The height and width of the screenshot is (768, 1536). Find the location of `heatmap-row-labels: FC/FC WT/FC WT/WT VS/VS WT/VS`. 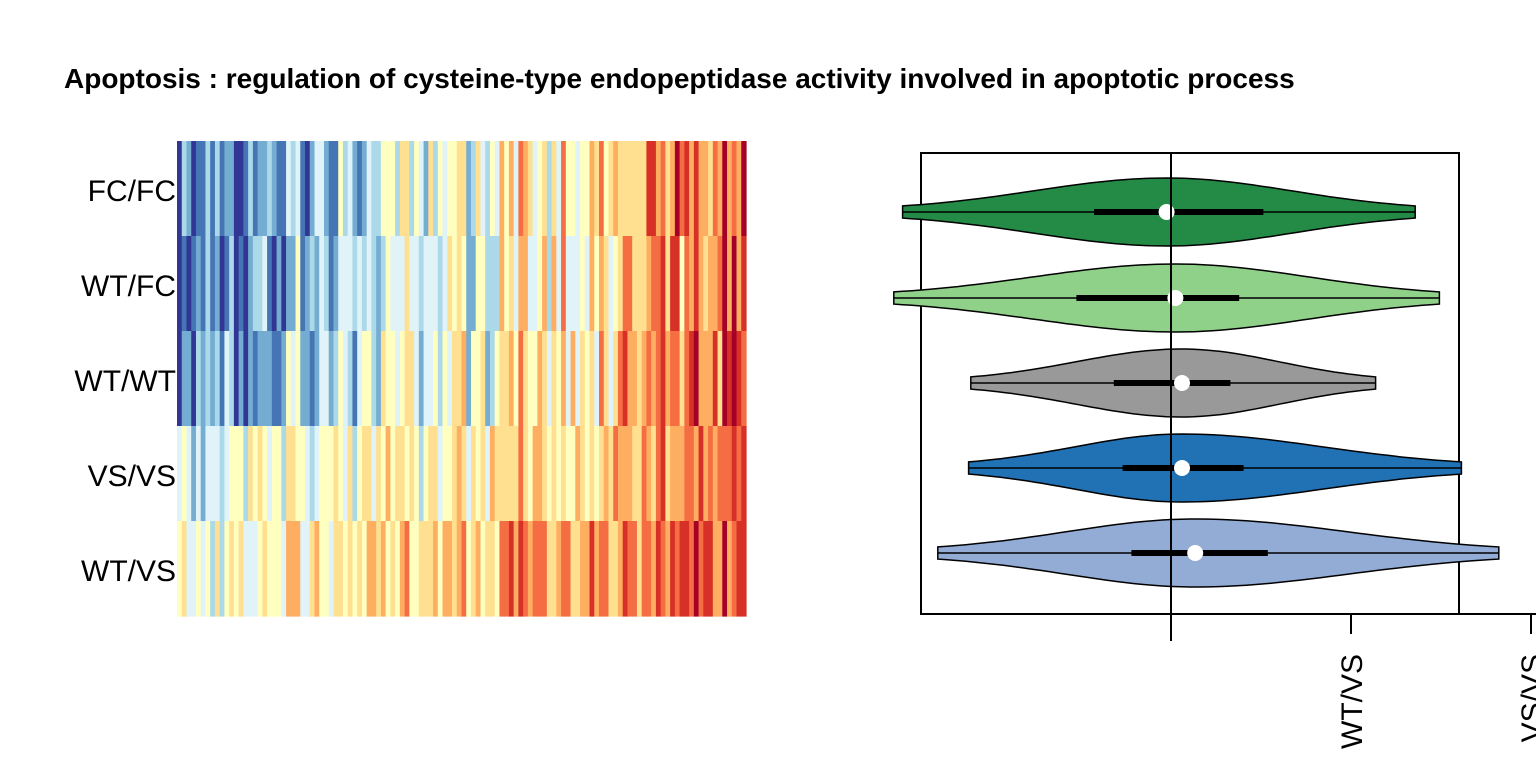

heatmap-row-labels: FC/FC WT/FC WT/WT VS/VS WT/VS is located at coordinates (125, 381).